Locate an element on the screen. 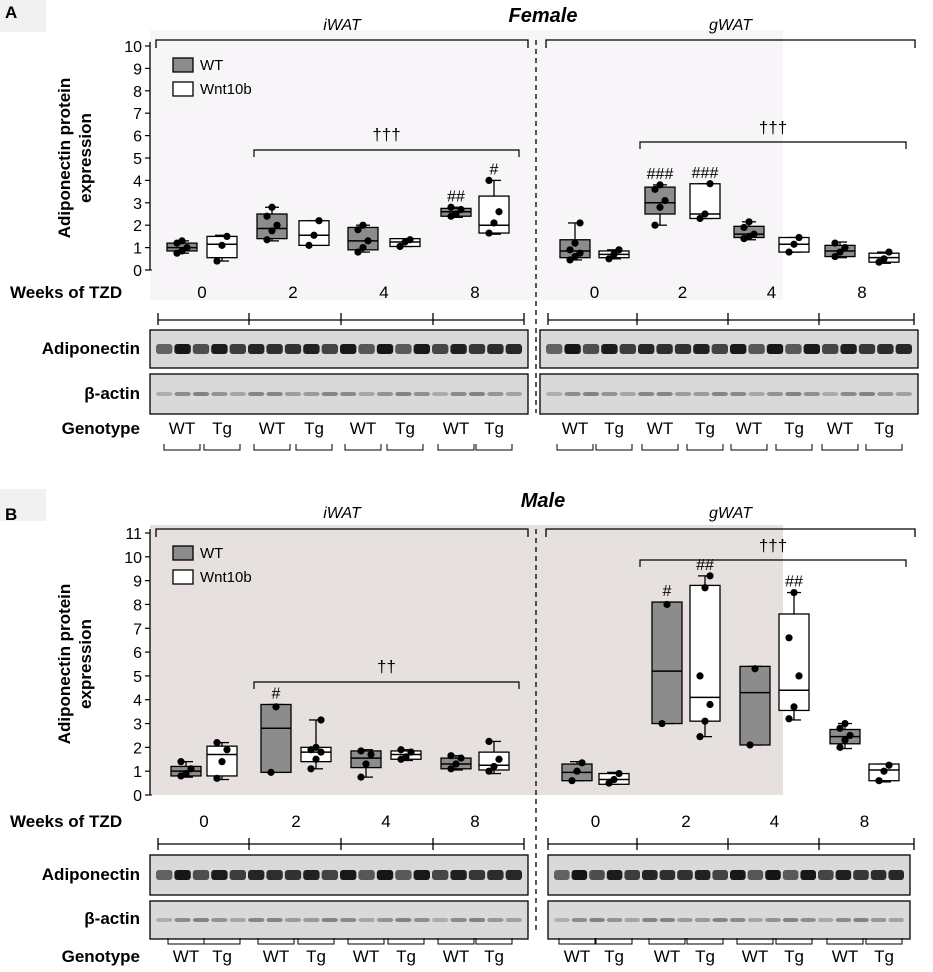 The image size is (933, 972). panel-a-box-iwat-w4-wt-point is located at coordinates (363, 248).